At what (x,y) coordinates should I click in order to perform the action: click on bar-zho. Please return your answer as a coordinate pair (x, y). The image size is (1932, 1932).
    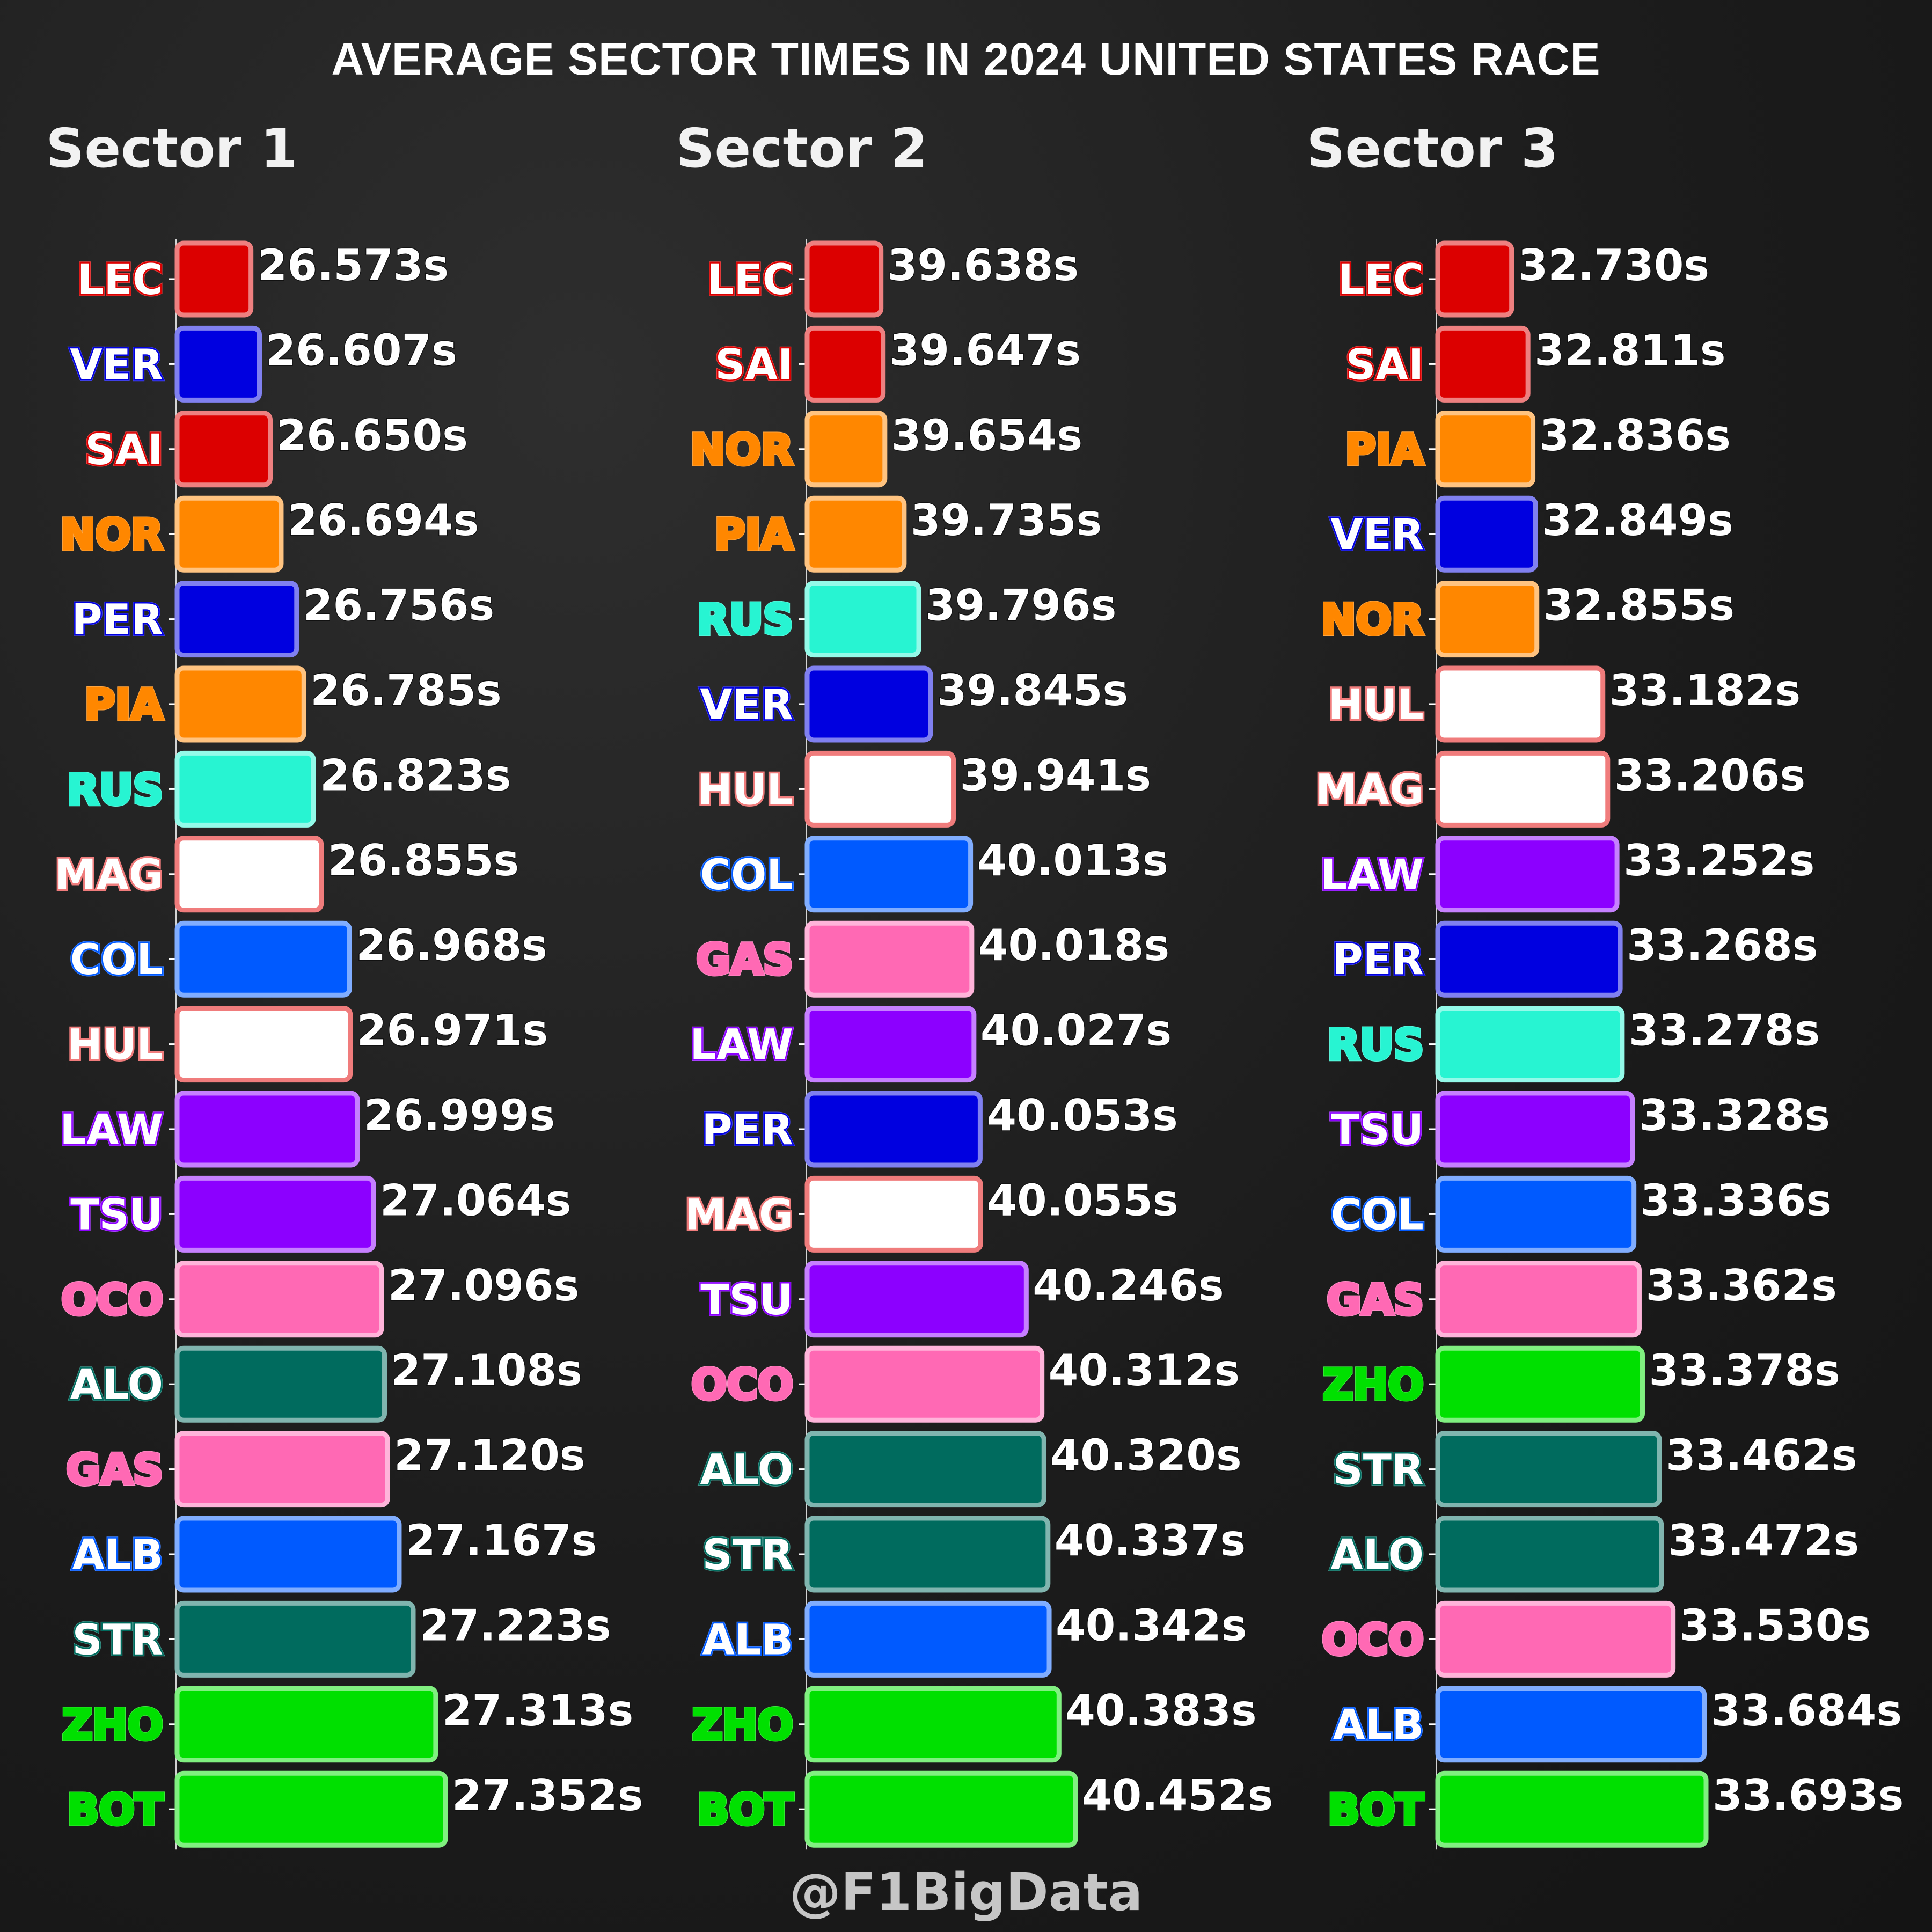
    Looking at the image, I should click on (933, 1724).